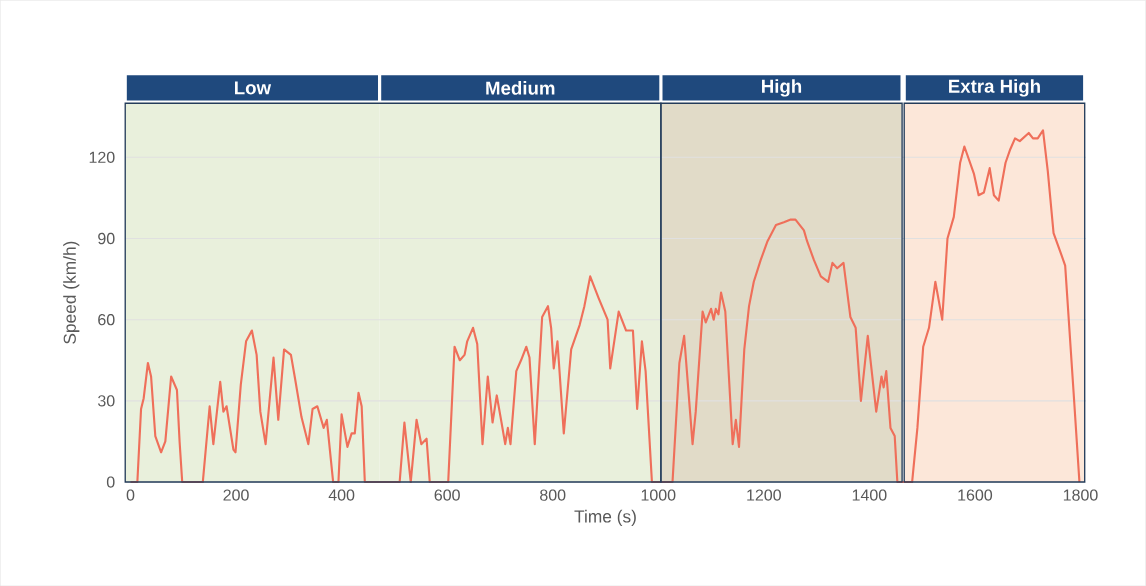 This screenshot has height=586, width=1146. Describe the element at coordinates (994, 88) in the screenshot. I see `band-label: Extra High` at that location.